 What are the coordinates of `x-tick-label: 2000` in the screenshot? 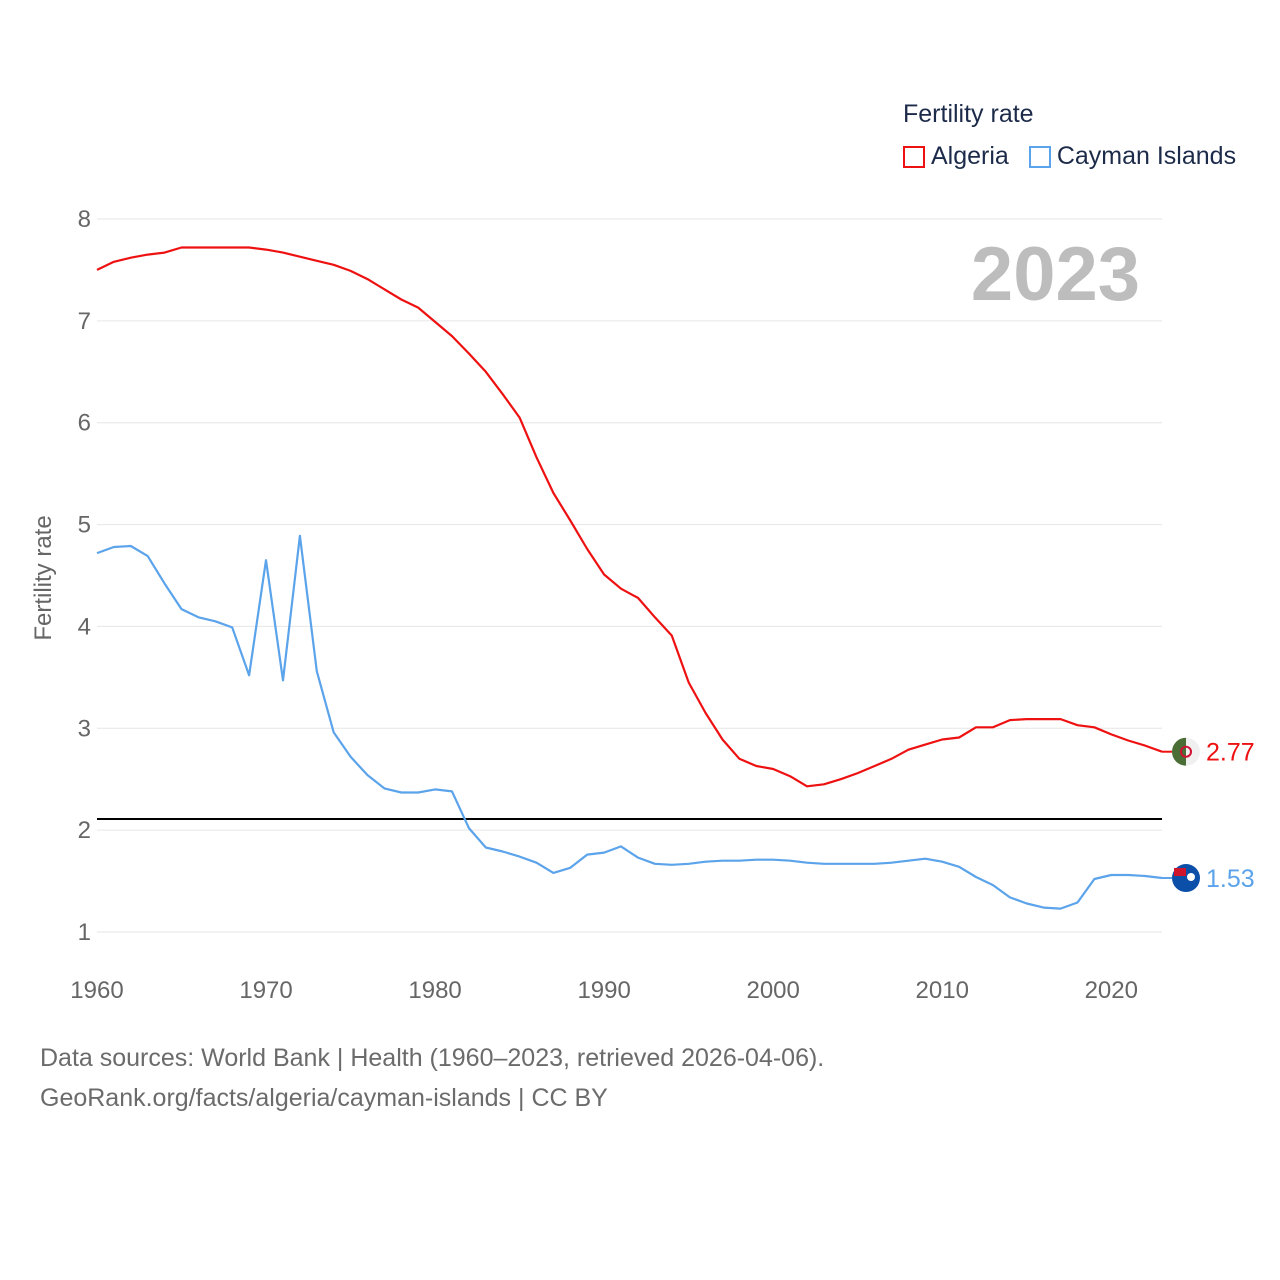 It's located at (772, 990).